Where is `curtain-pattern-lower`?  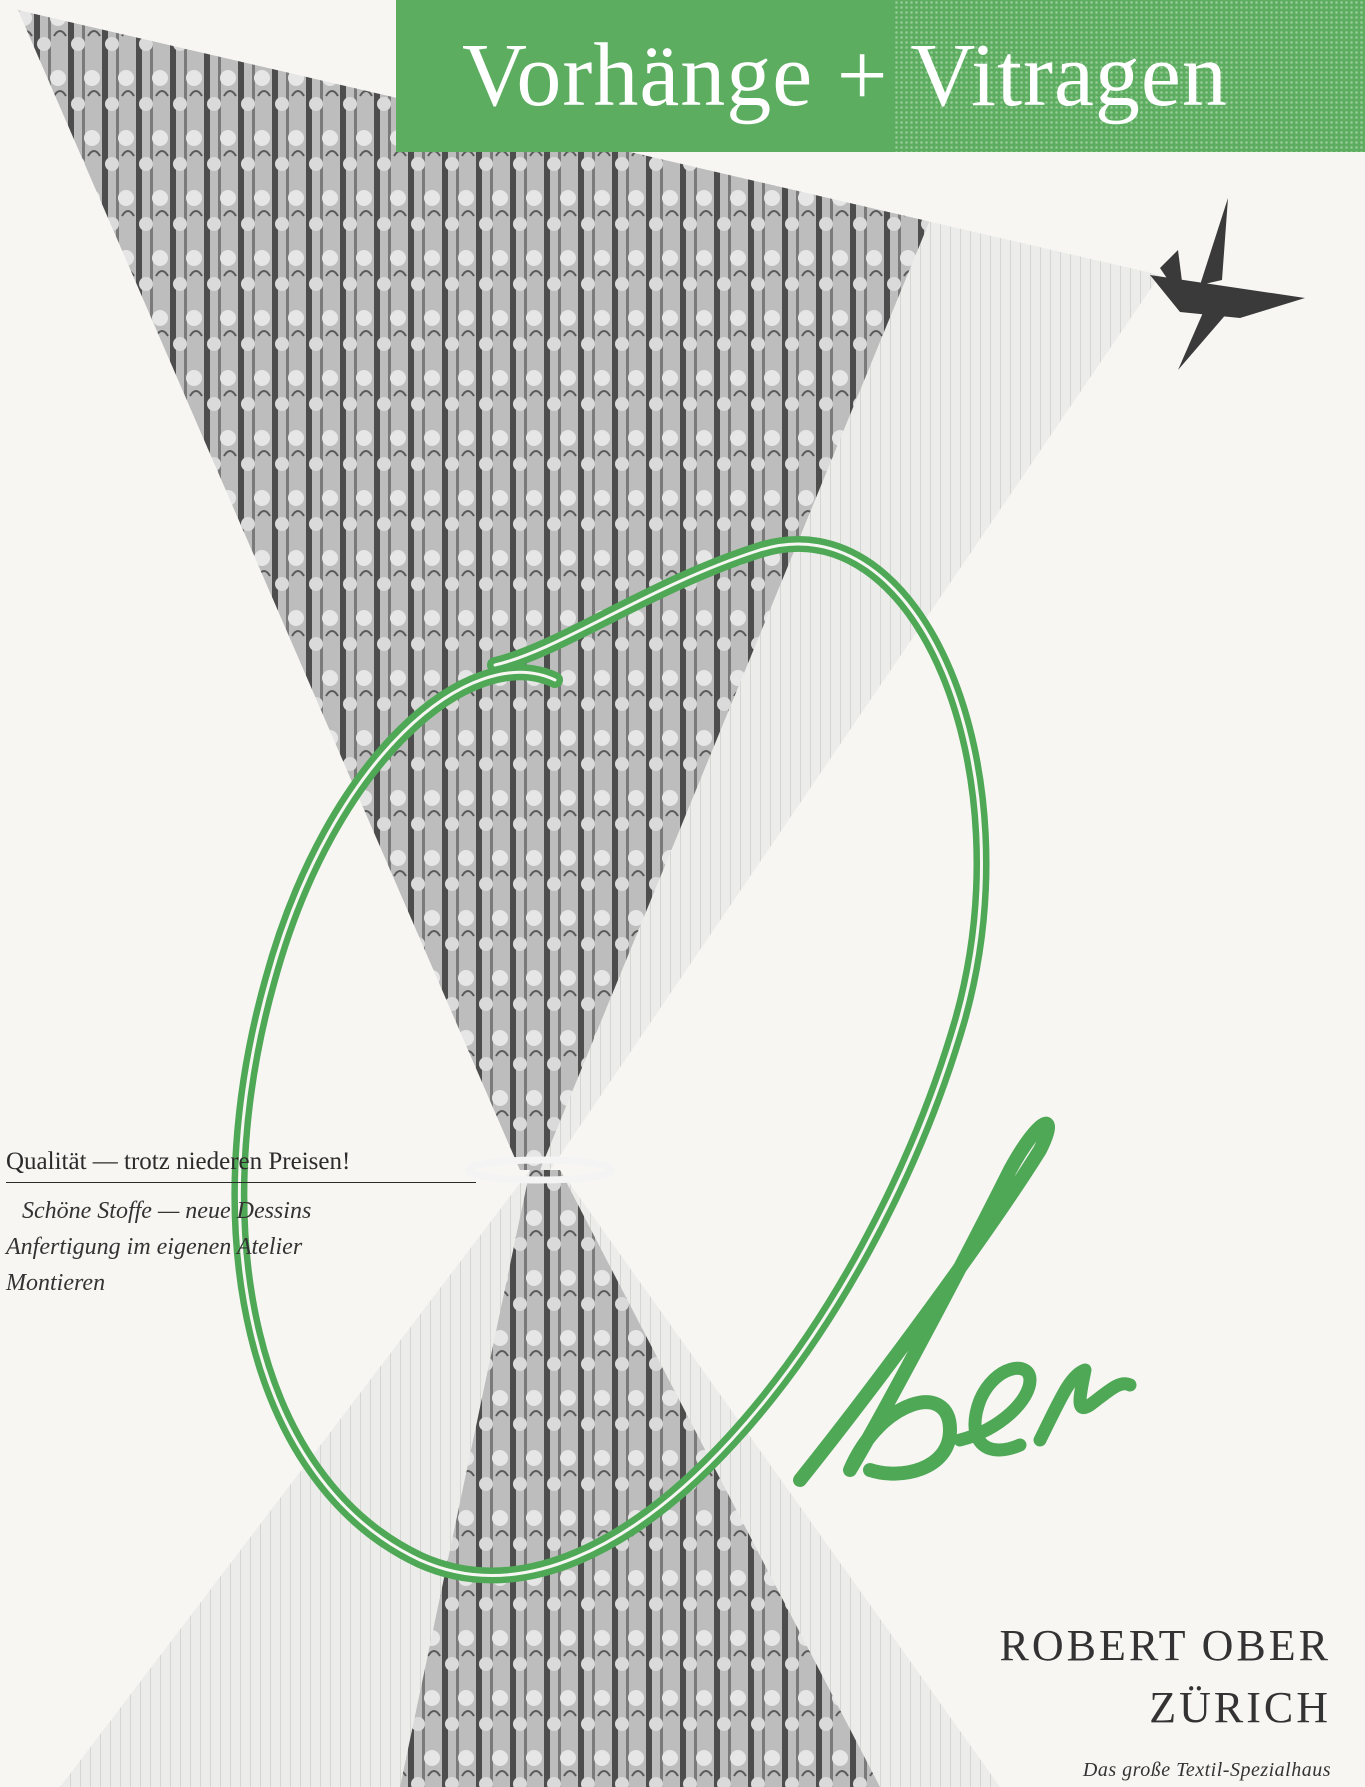 curtain-pattern-lower is located at coordinates (640, 1478).